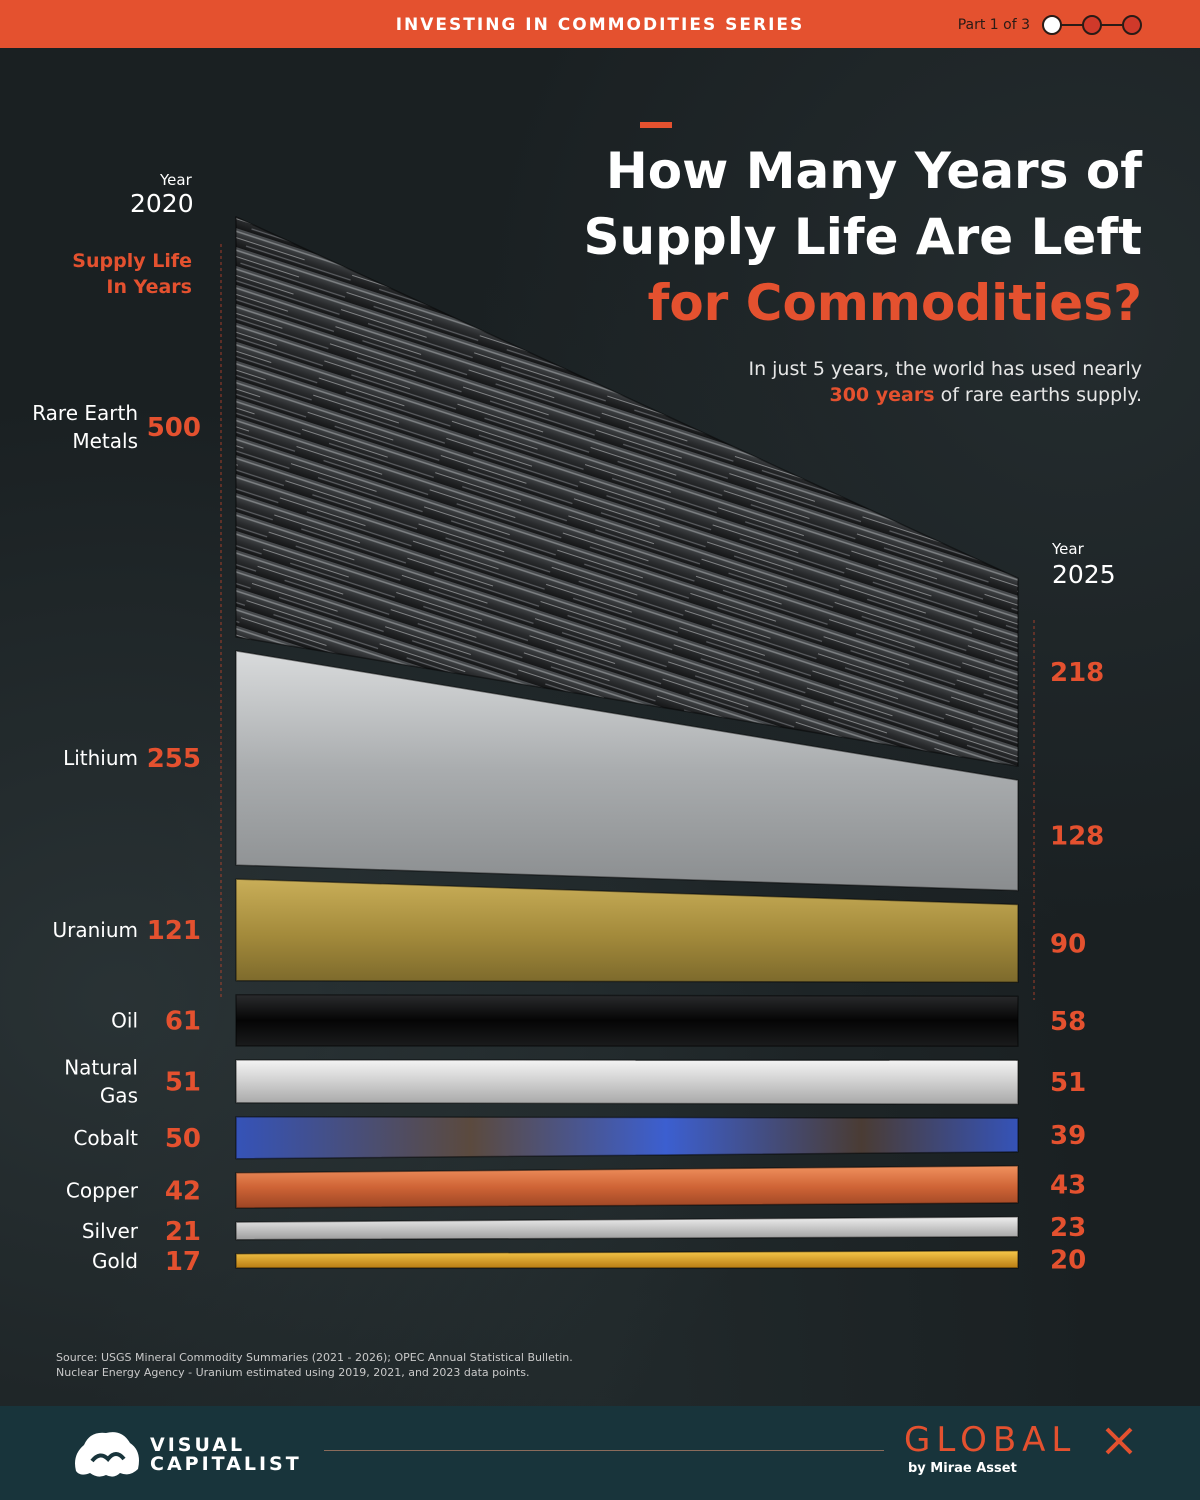 This screenshot has width=1200, height=1500. What do you see at coordinates (627, 1228) in the screenshot?
I see `bar-silver` at bounding box center [627, 1228].